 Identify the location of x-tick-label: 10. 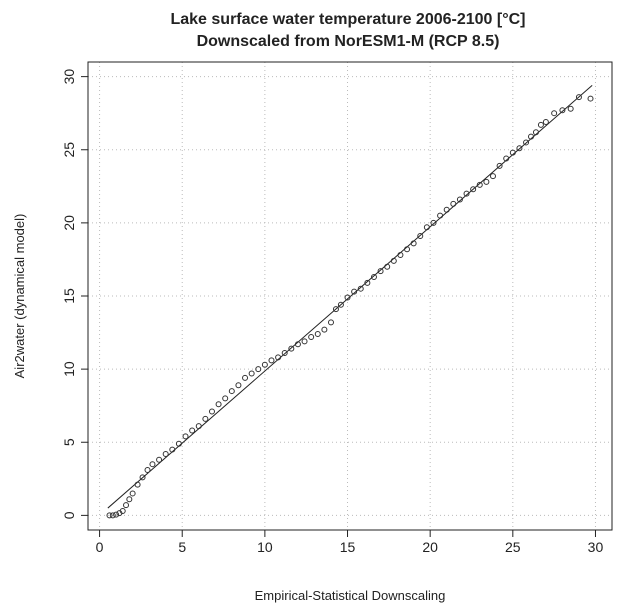
(265, 547).